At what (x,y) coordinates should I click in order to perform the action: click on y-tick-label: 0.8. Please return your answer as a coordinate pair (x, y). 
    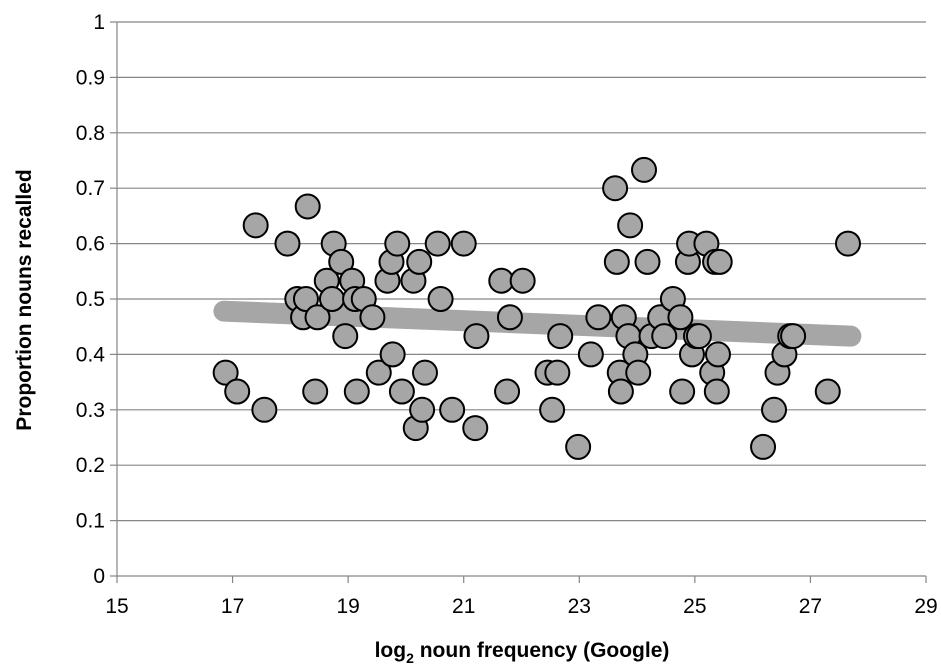
    Looking at the image, I should click on (90, 133).